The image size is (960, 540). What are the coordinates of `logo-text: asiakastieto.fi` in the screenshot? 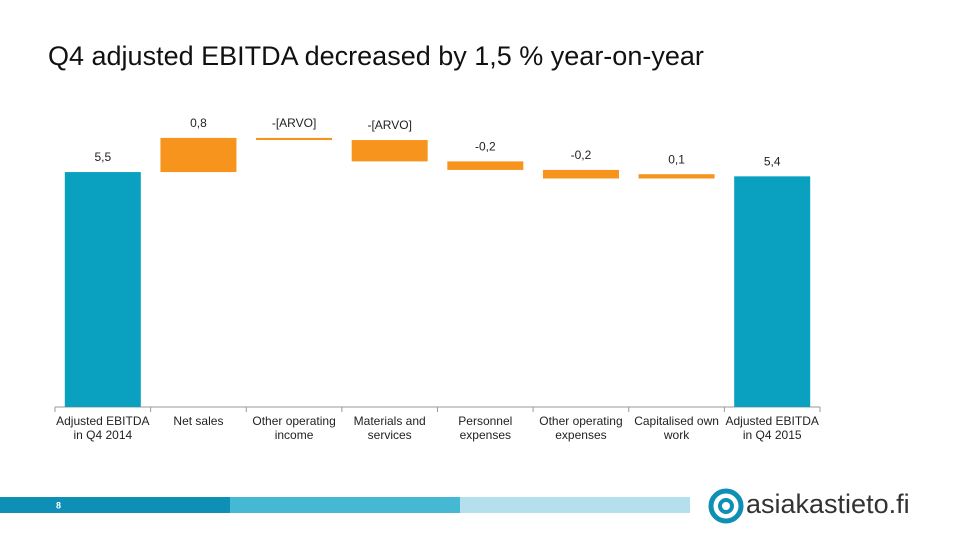 It's located at (828, 504).